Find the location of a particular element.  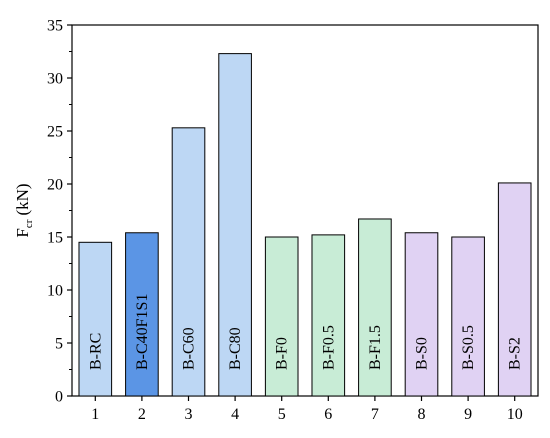

x-tick-label-2: 2 is located at coordinates (142, 414).